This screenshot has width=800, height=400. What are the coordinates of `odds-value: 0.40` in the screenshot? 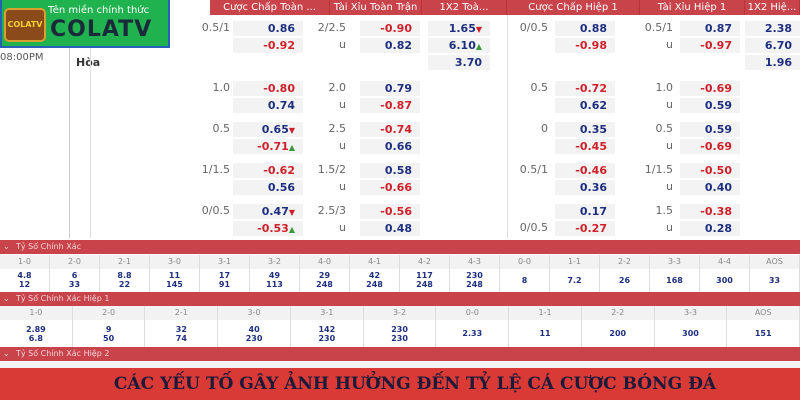 It's located at (710, 187).